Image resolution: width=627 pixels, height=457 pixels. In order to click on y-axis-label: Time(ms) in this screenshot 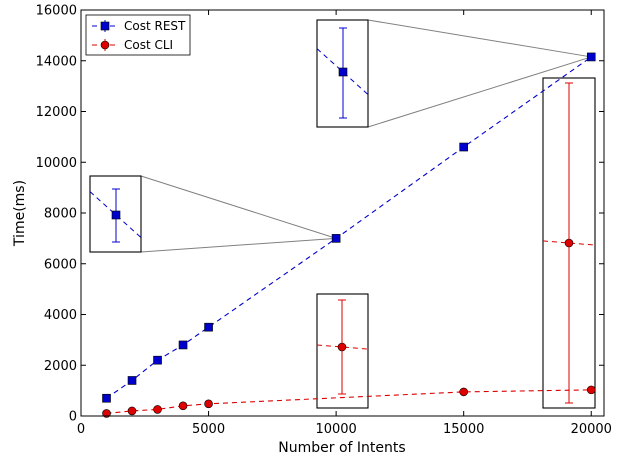, I will do `click(20, 213)`.